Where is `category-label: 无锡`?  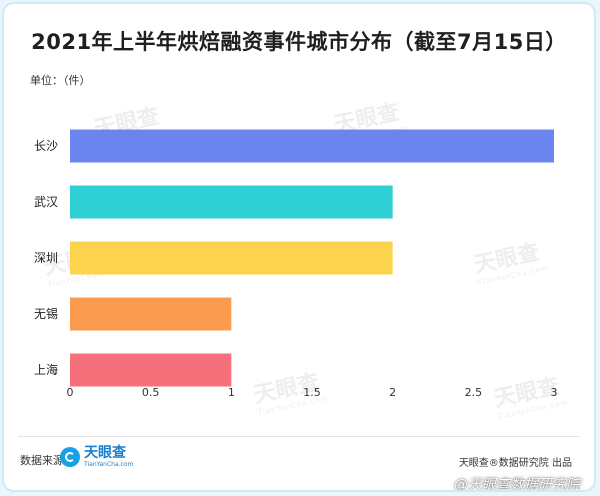
category-label: 无锡 is located at coordinates (46, 313).